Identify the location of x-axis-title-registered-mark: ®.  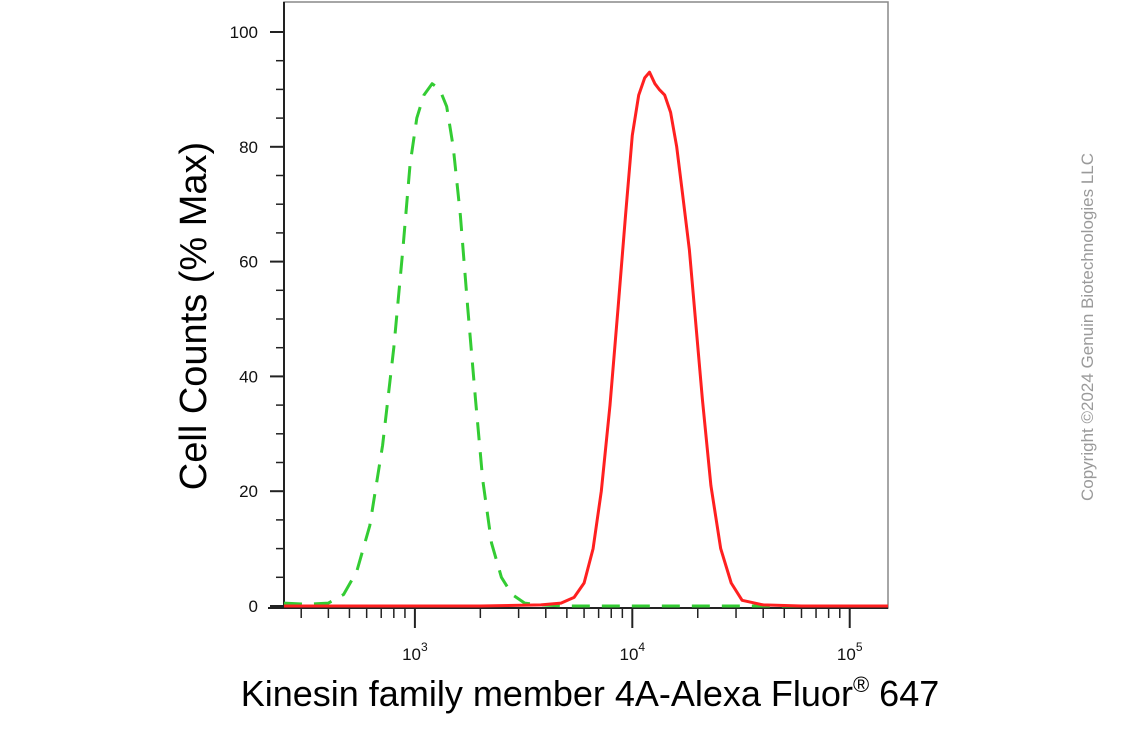
(861, 684).